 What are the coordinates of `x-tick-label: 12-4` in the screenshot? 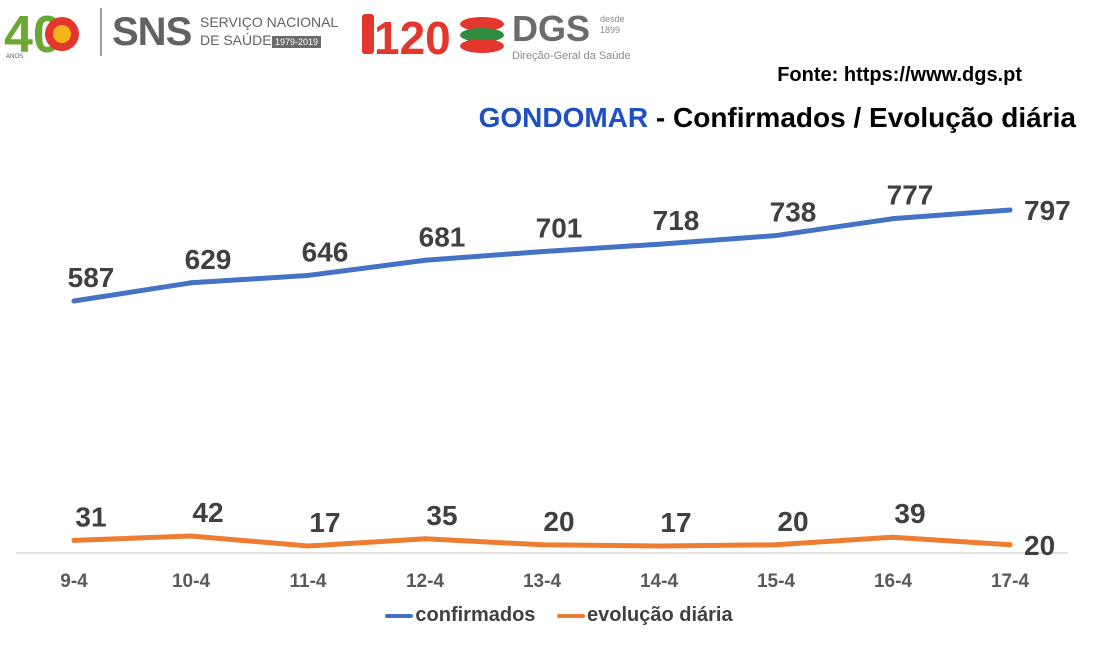 It's located at (425, 581).